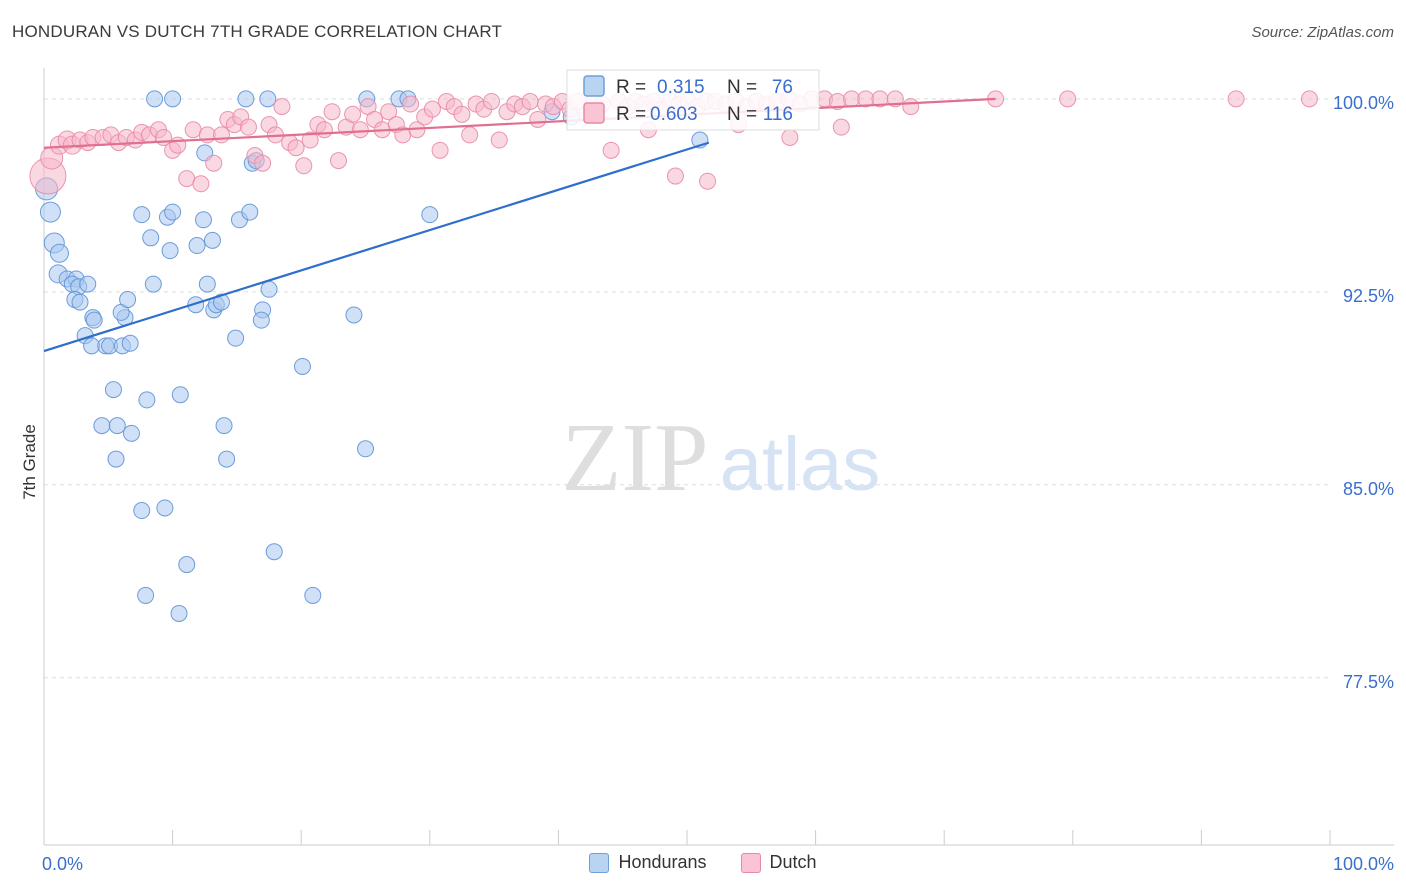  I want to click on watermark: ZIP atlas, so click(721, 458).